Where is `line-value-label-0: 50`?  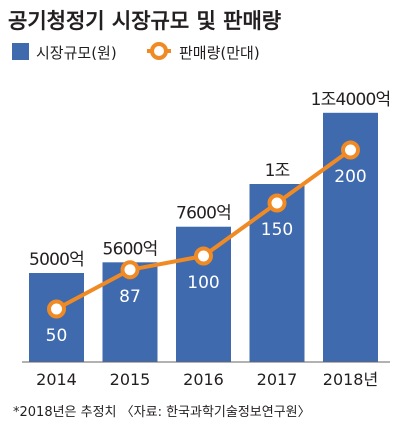 line-value-label-0: 50 is located at coordinates (57, 336).